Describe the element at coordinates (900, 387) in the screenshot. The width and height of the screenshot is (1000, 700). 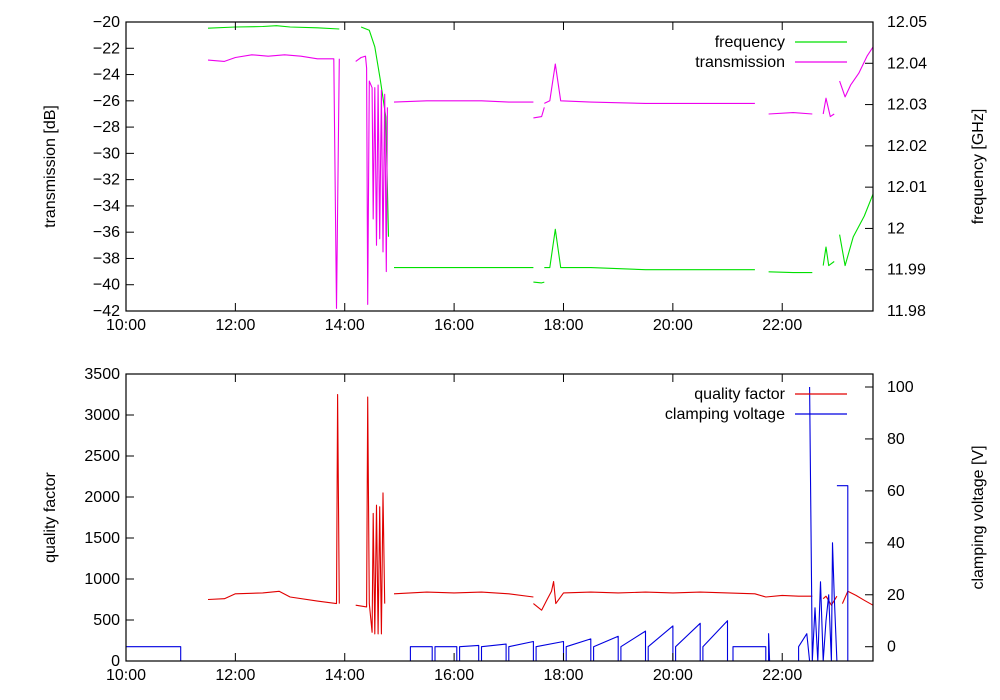
I see `y2-tick-label: 100` at that location.